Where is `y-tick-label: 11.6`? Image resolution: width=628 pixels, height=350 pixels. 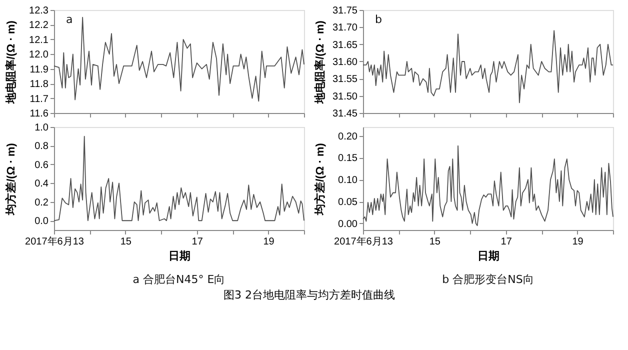
y-tick-label: 11.6 is located at coordinates (39, 114).